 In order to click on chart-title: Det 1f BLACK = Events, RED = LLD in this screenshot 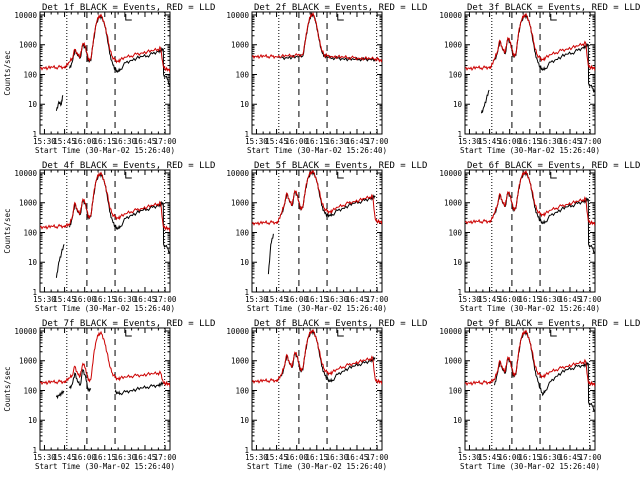, I will do `click(128, 8)`.